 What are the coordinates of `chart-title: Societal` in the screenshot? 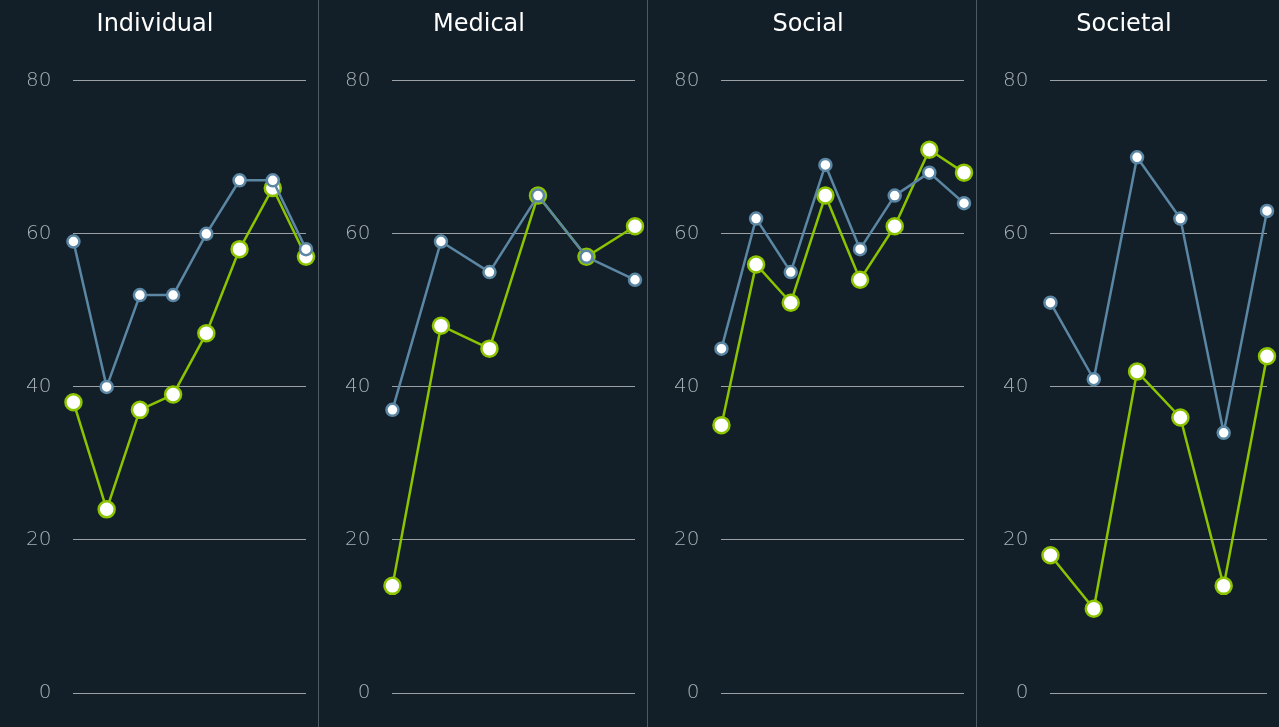 It's located at (1124, 22).